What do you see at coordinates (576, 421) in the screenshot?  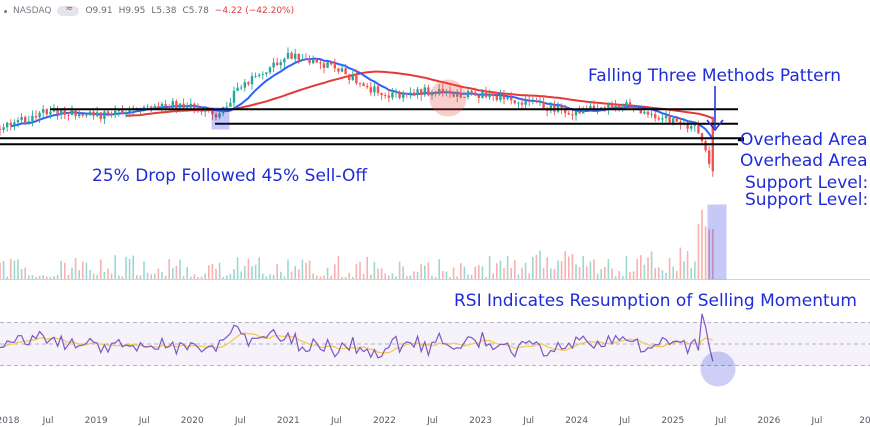 I see `x-tick-label: 2024` at bounding box center [576, 421].